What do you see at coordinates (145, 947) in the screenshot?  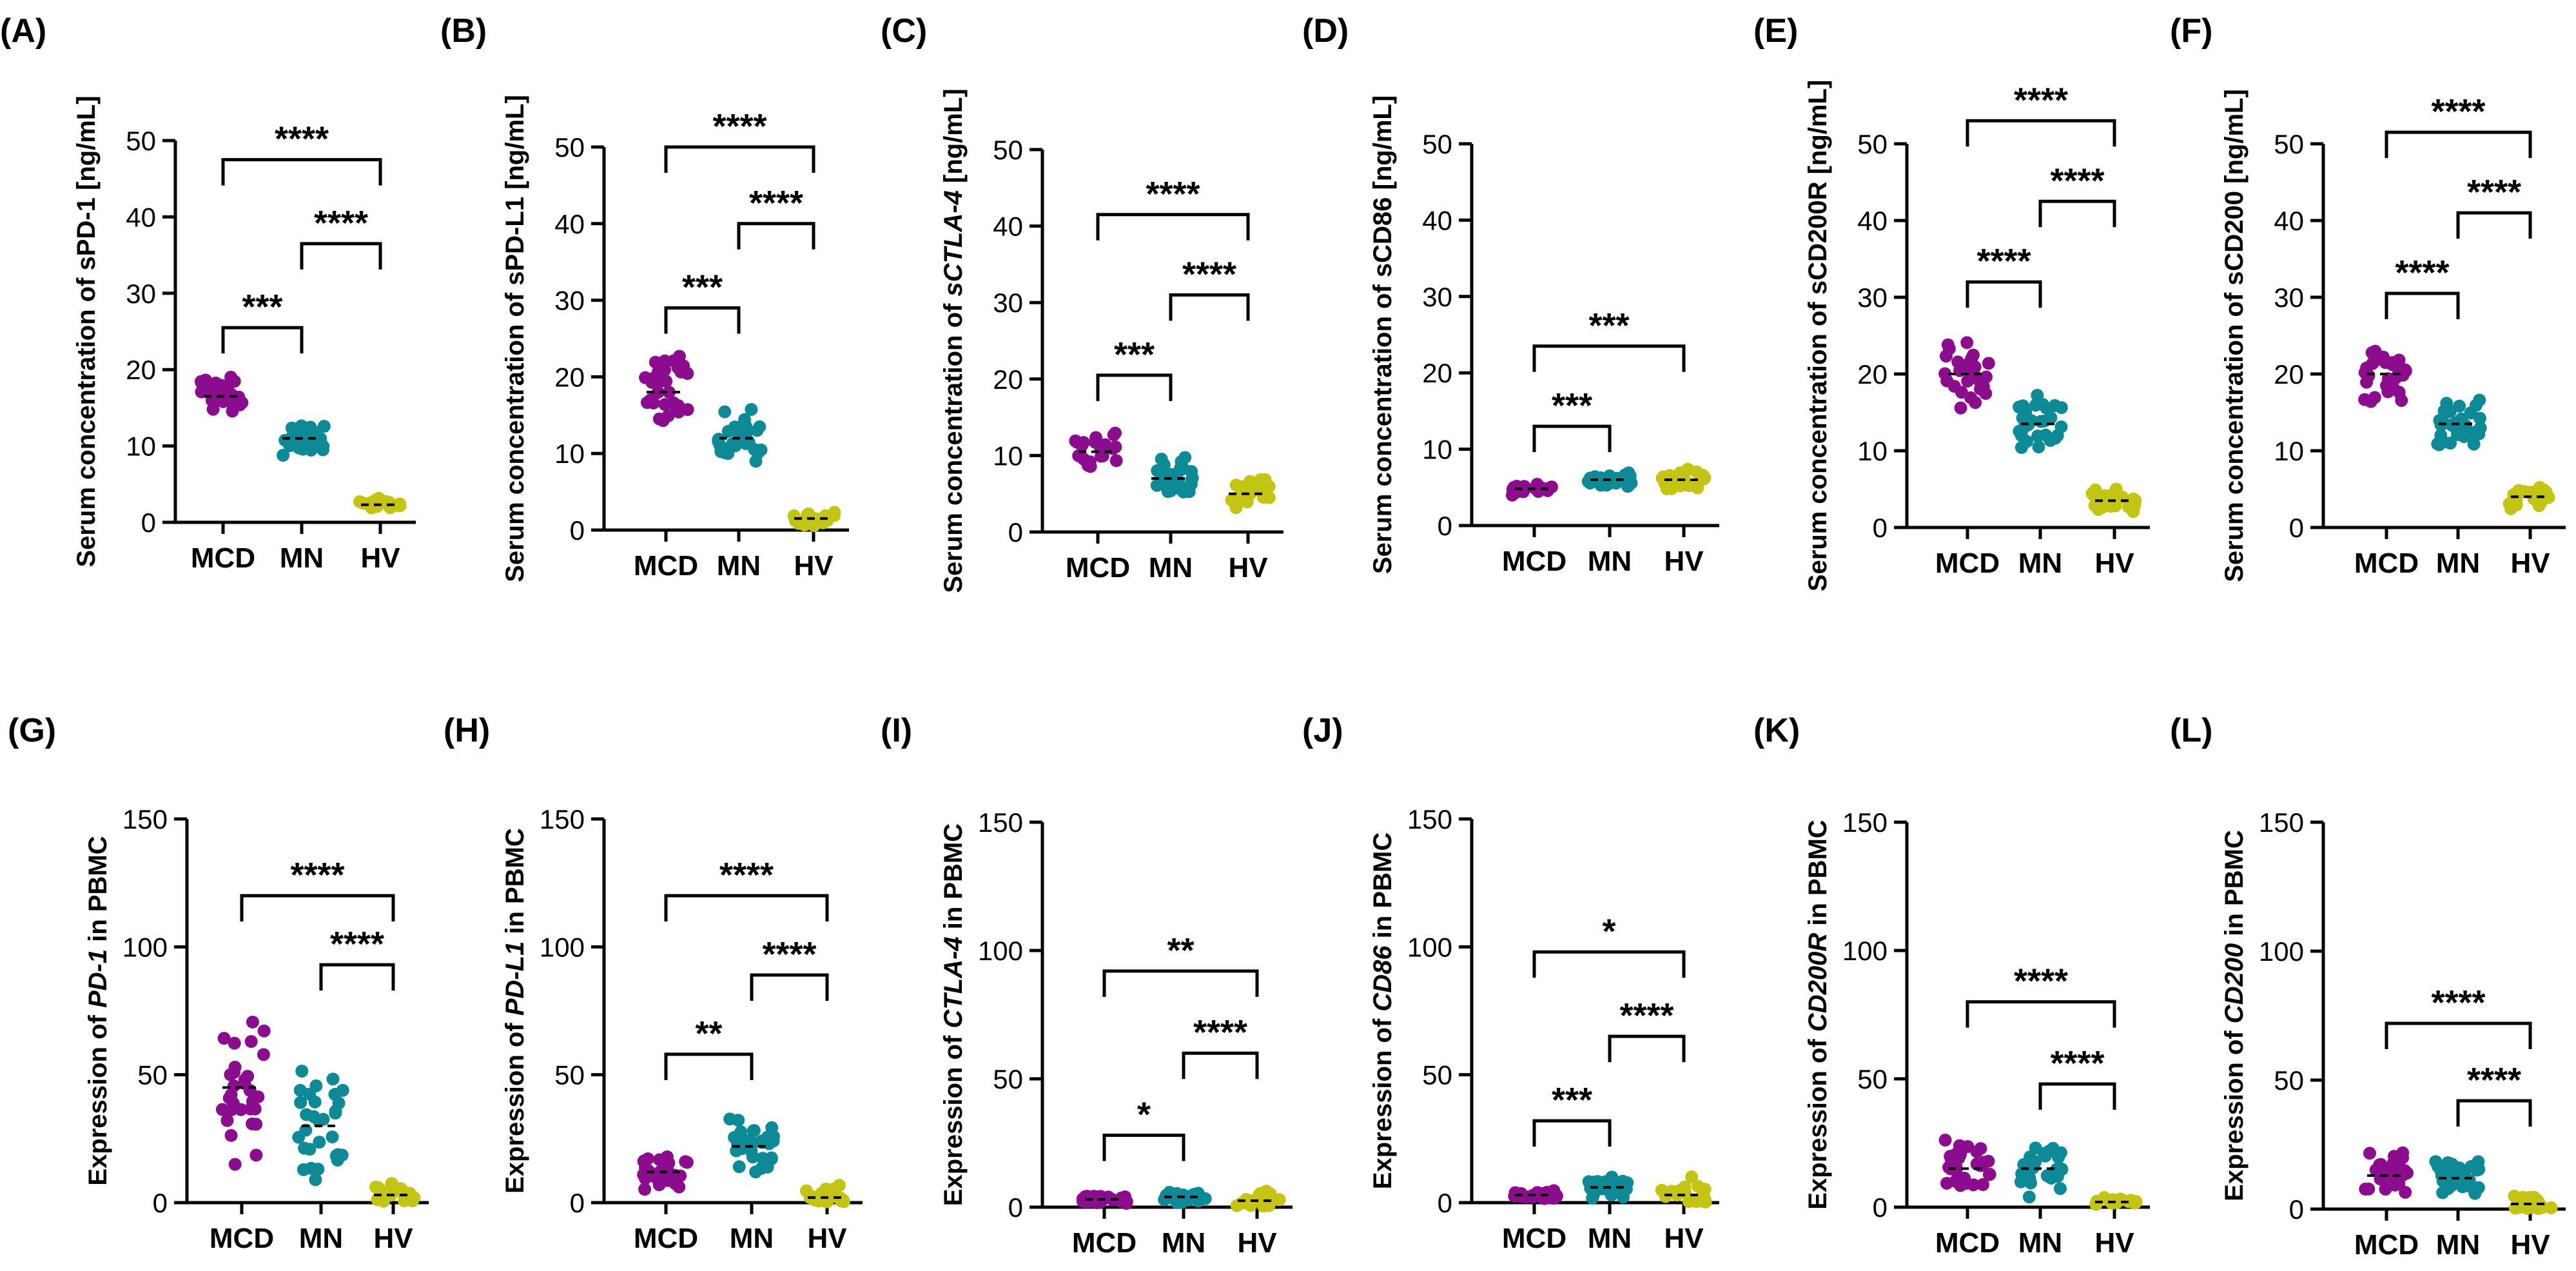 I see `y-tick-label: 100` at bounding box center [145, 947].